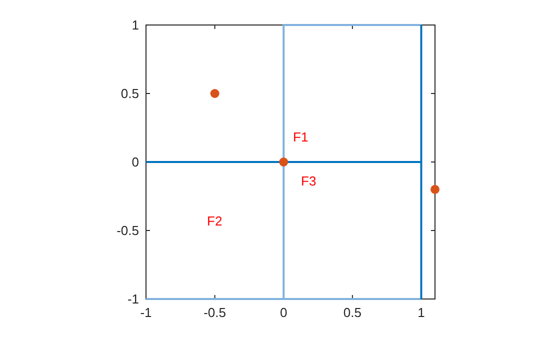 This screenshot has width=560, height=337. Describe the element at coordinates (421, 312) in the screenshot. I see `x-tick-label: 1` at that location.